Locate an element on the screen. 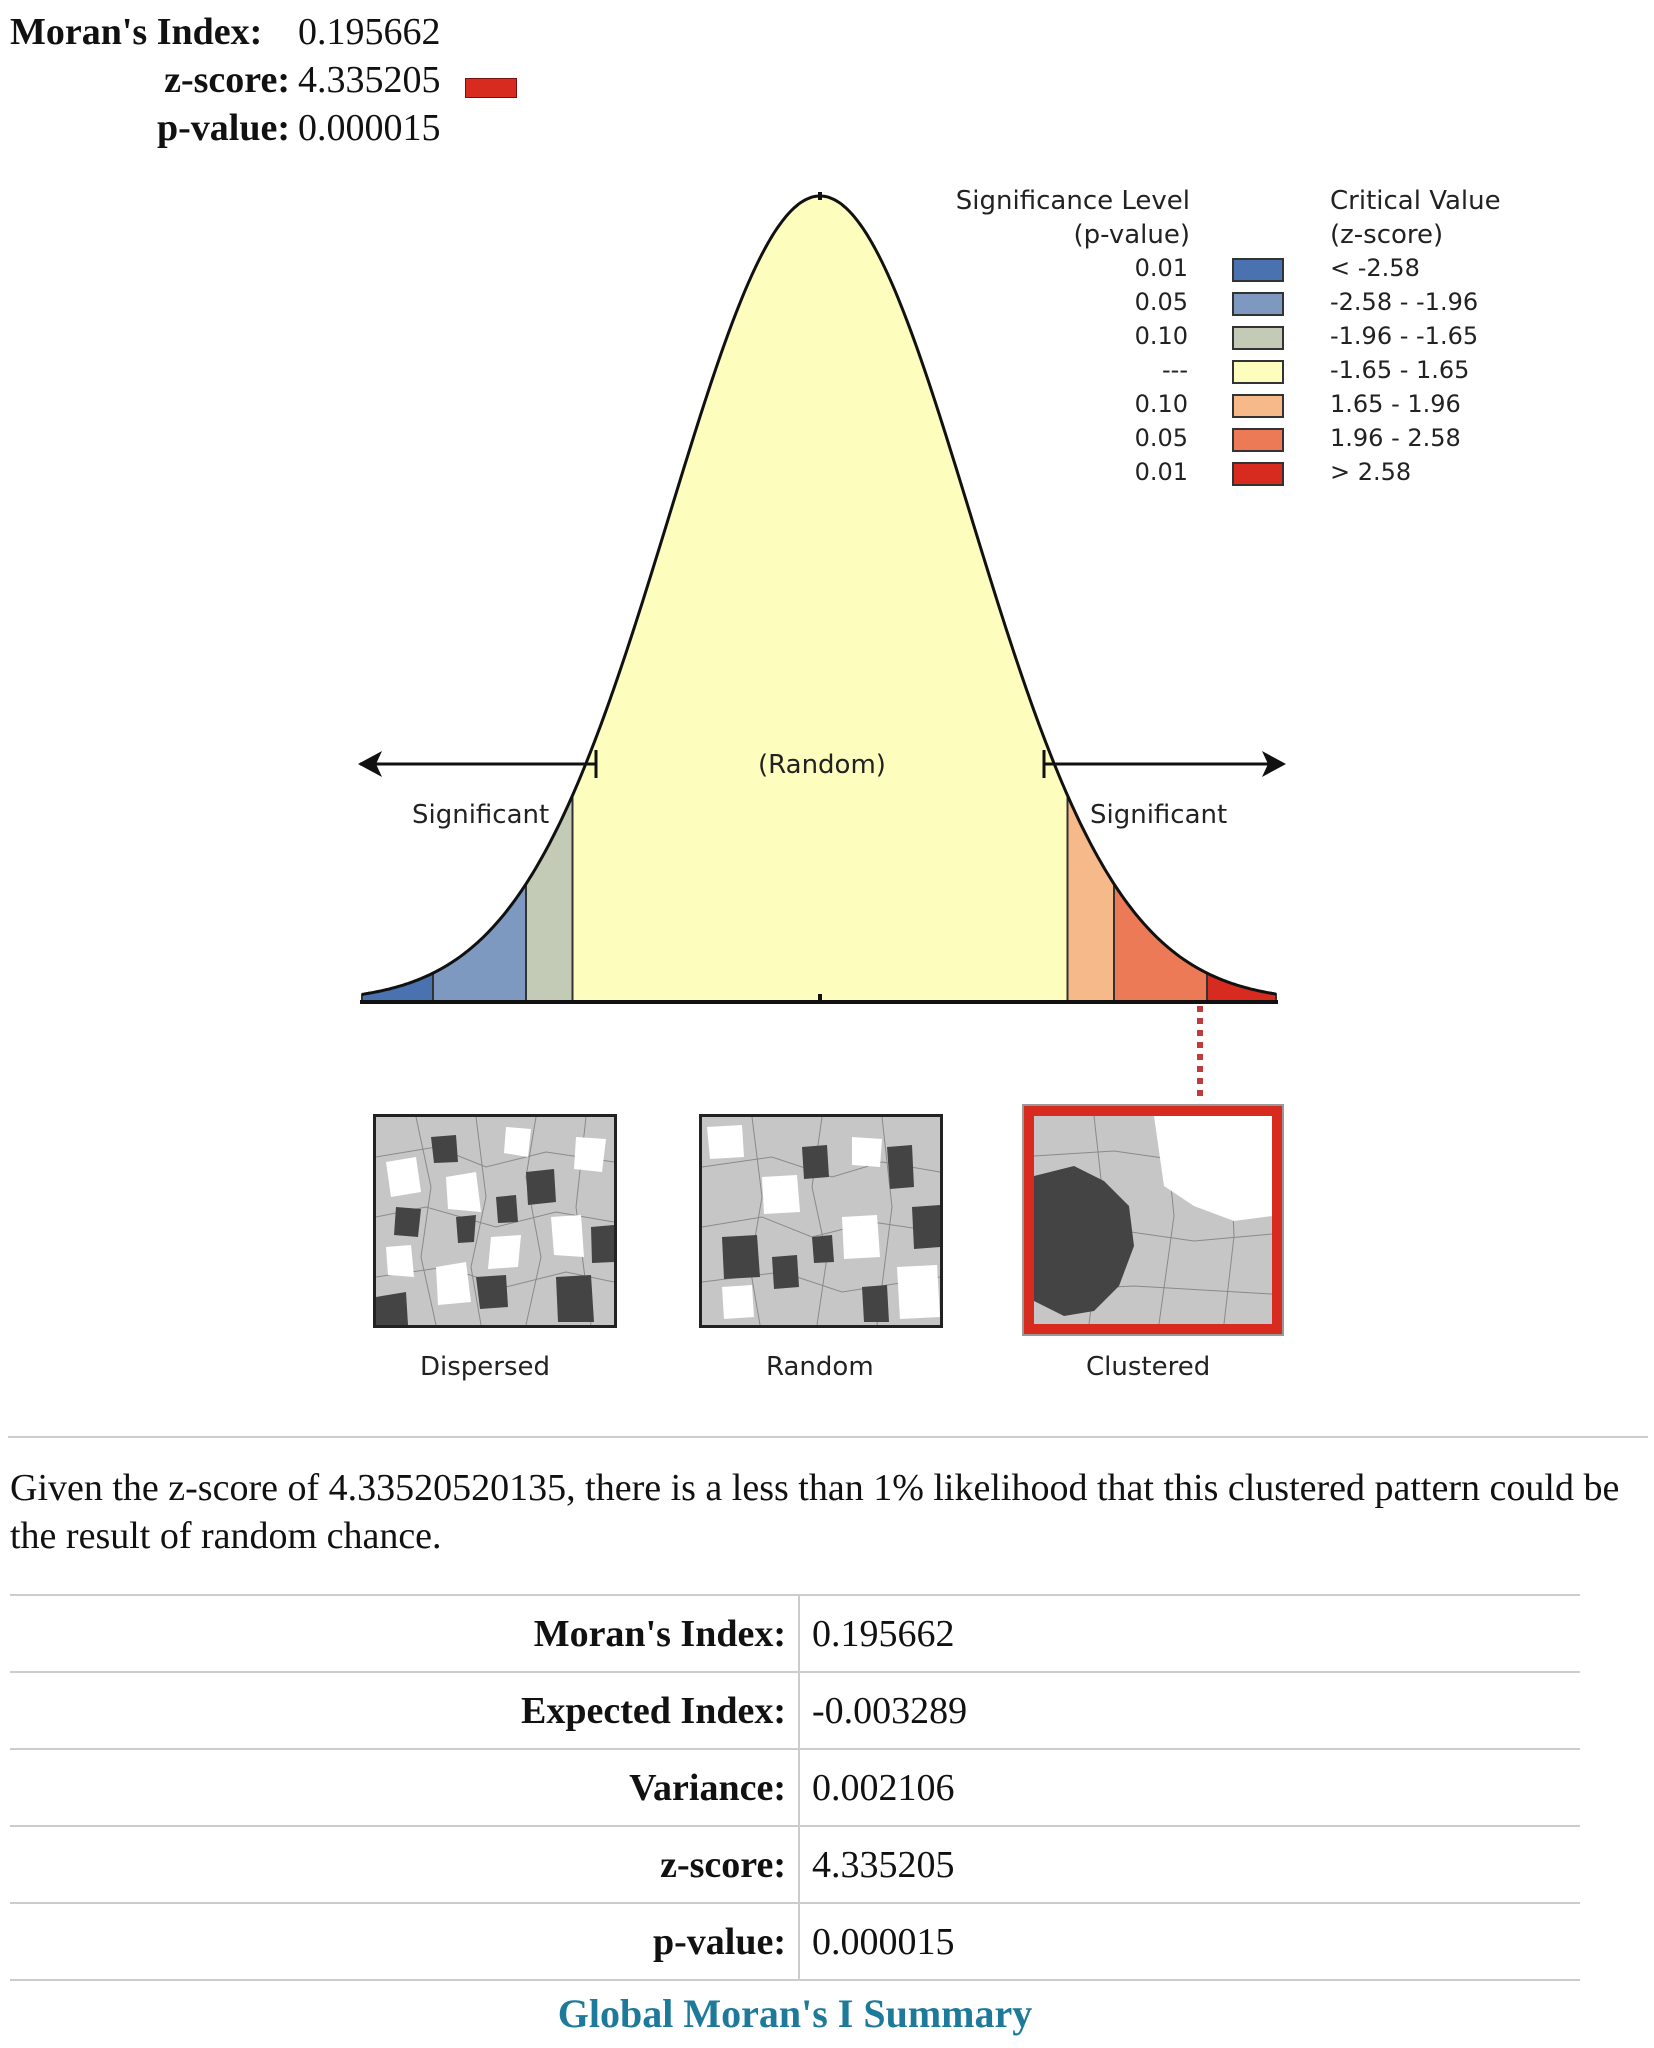 The width and height of the screenshot is (1654, 2048). z-score-label: z-score: is located at coordinates (227, 80).